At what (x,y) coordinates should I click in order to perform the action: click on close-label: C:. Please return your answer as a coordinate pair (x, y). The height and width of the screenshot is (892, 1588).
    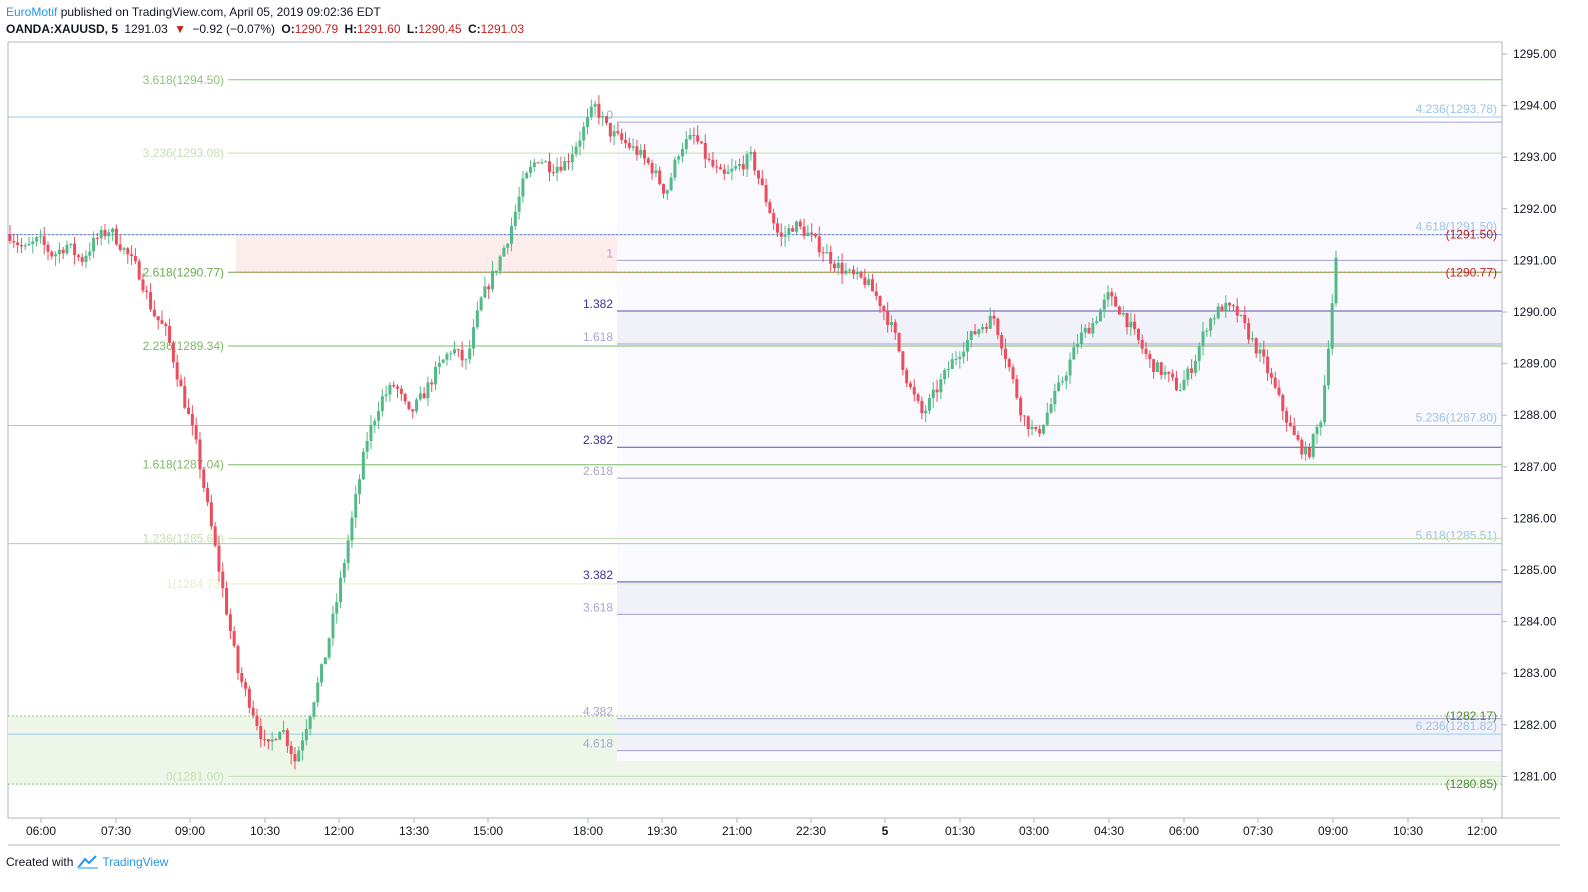
    Looking at the image, I should click on (474, 29).